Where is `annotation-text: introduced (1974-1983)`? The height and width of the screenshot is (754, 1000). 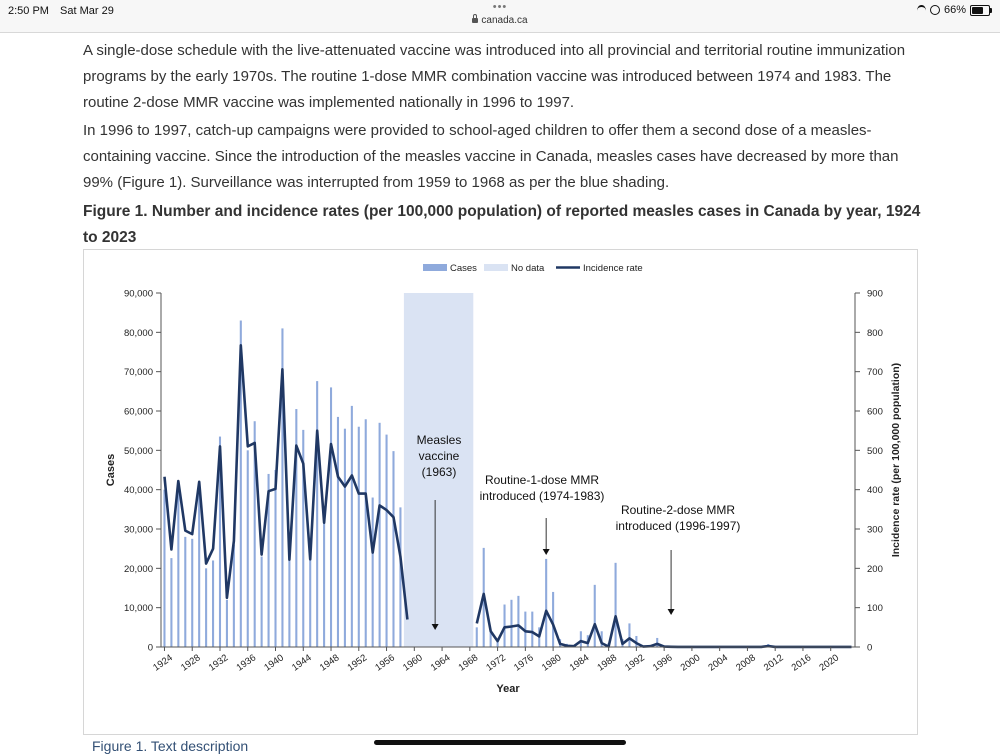 annotation-text: introduced (1974-1983) is located at coordinates (542, 496).